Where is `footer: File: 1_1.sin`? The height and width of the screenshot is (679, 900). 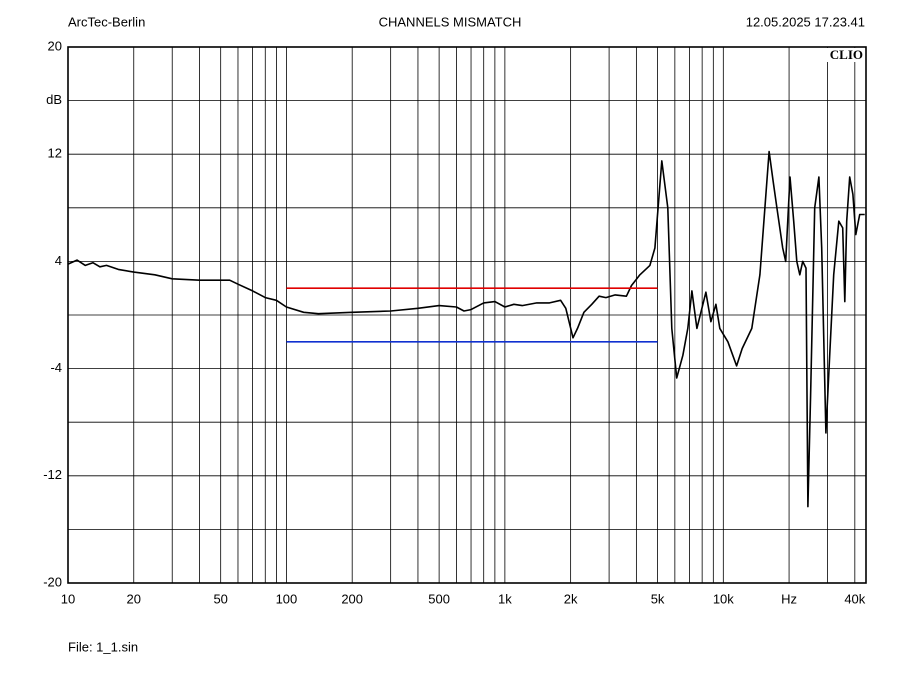
footer: File: 1_1.sin is located at coordinates (103, 646).